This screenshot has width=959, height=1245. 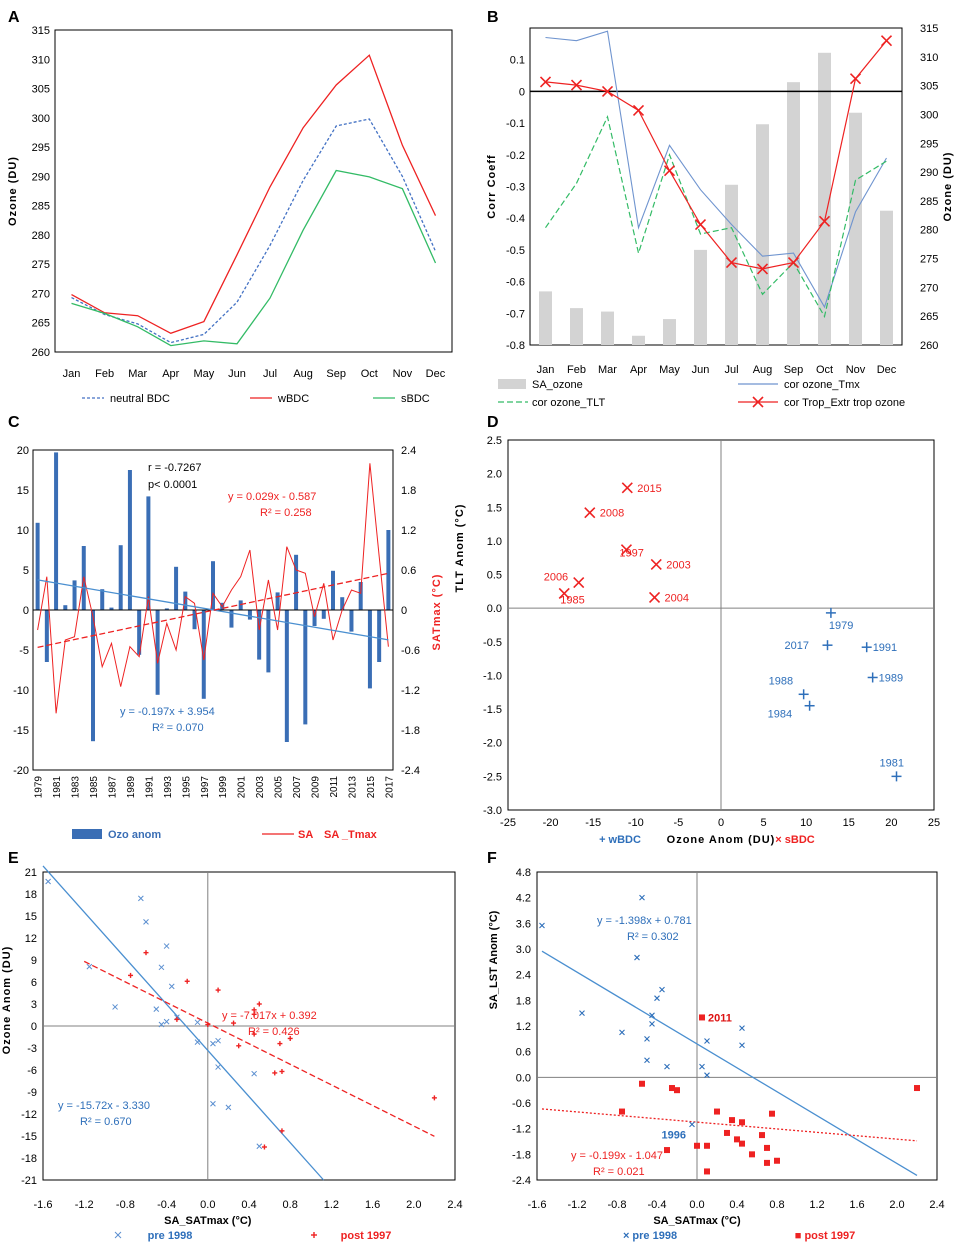 What do you see at coordinates (521, 1130) in the screenshot?
I see `panel-f-y-tick-label: -1.2` at bounding box center [521, 1130].